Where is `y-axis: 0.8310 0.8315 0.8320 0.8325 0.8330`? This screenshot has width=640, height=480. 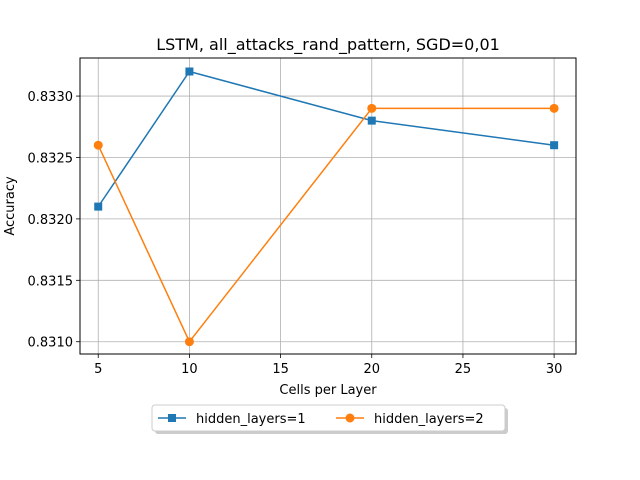 y-axis: 0.8310 0.8315 0.8320 0.8325 0.8330 is located at coordinates (54, 220).